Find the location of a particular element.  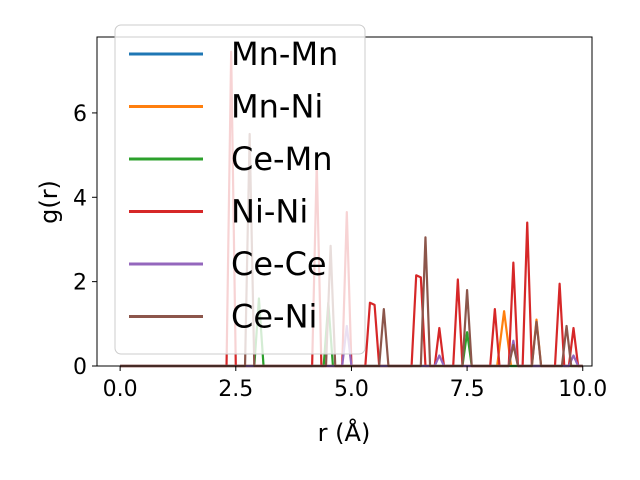

x-tick-label: 2.5 is located at coordinates (235, 389).